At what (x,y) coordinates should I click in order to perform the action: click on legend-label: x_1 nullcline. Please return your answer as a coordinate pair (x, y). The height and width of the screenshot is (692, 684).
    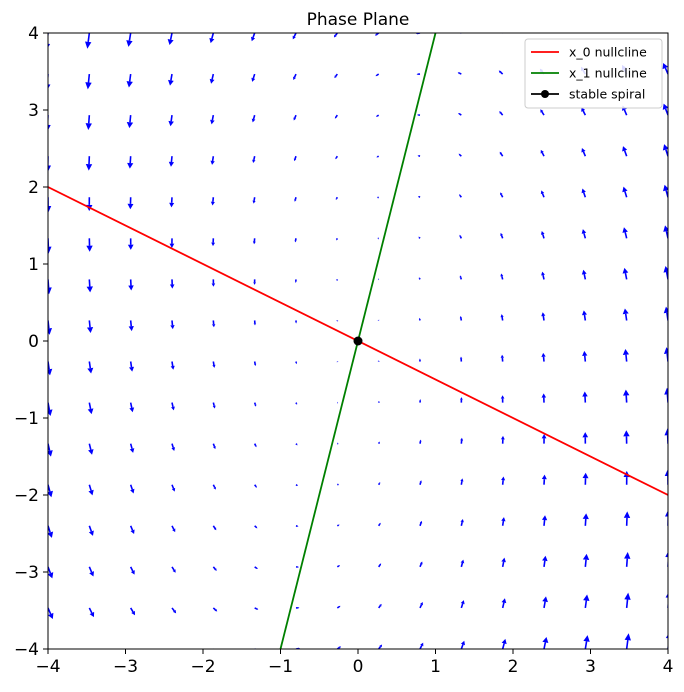
    Looking at the image, I should click on (608, 73).